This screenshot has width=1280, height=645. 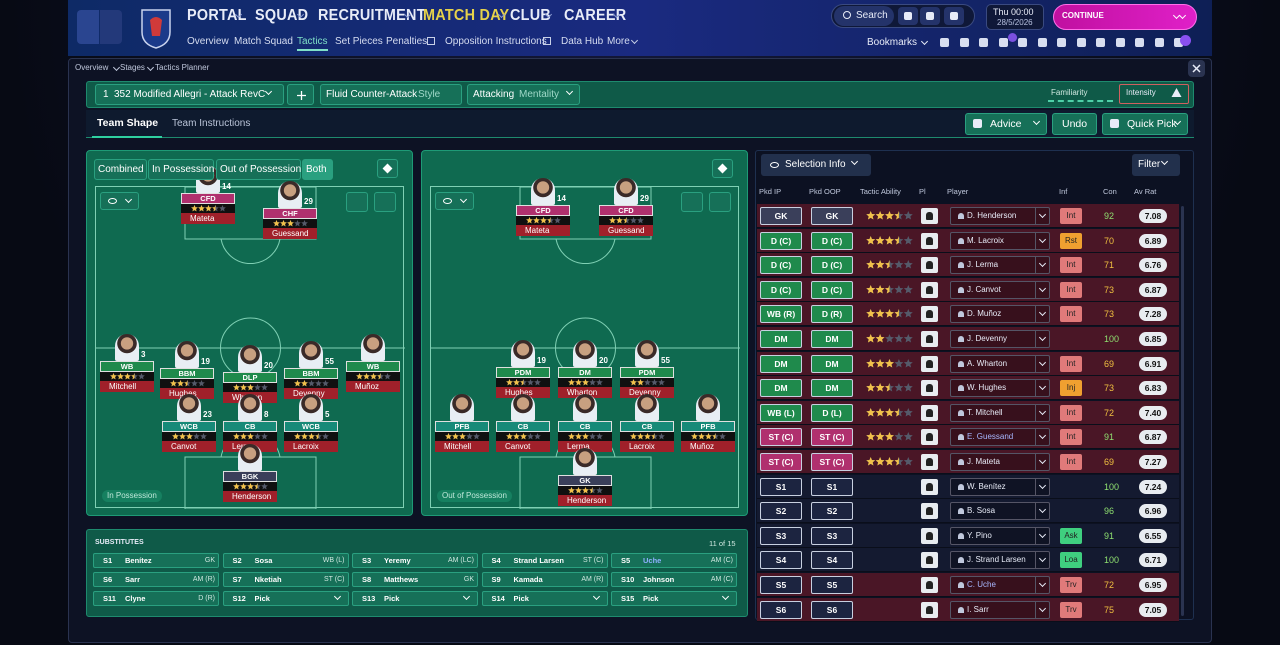 What do you see at coordinates (1083, 15) in the screenshot?
I see `continue-label: CONTINUE` at bounding box center [1083, 15].